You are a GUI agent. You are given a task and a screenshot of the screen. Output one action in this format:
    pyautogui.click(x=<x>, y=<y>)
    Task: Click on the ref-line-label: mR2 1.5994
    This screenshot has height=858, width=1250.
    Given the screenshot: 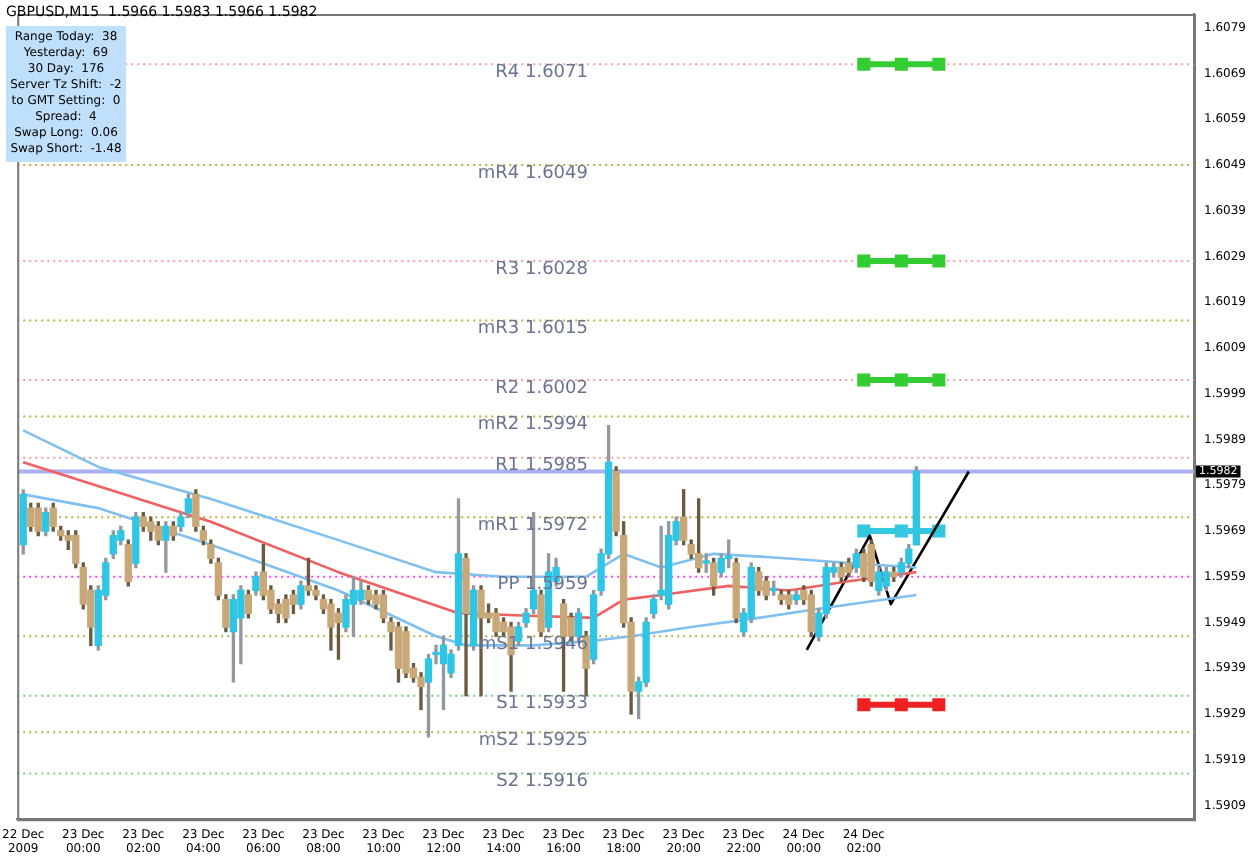 What is the action you would take?
    pyautogui.click(x=533, y=425)
    